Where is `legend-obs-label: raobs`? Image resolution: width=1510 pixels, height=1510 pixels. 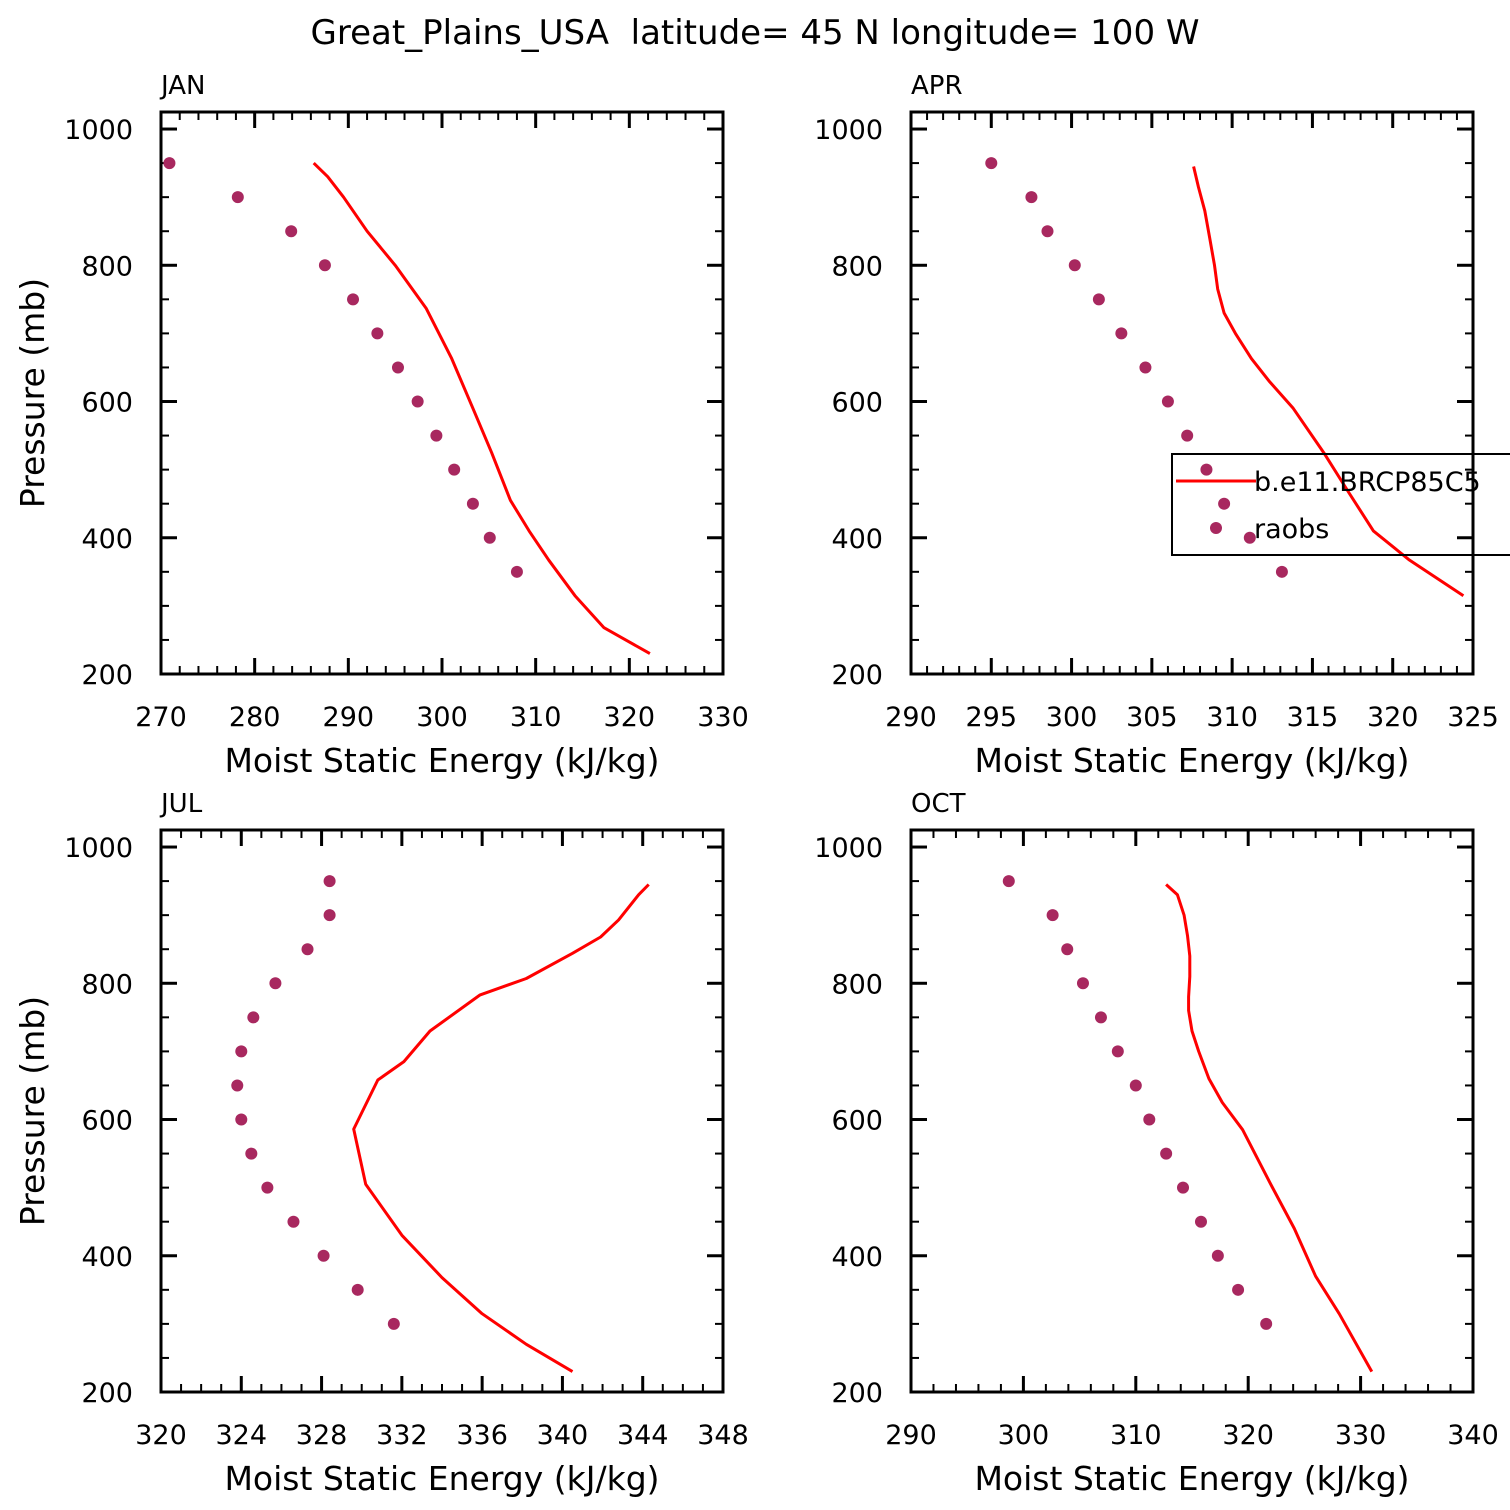 legend-obs-label: raobs is located at coordinates (1291, 529).